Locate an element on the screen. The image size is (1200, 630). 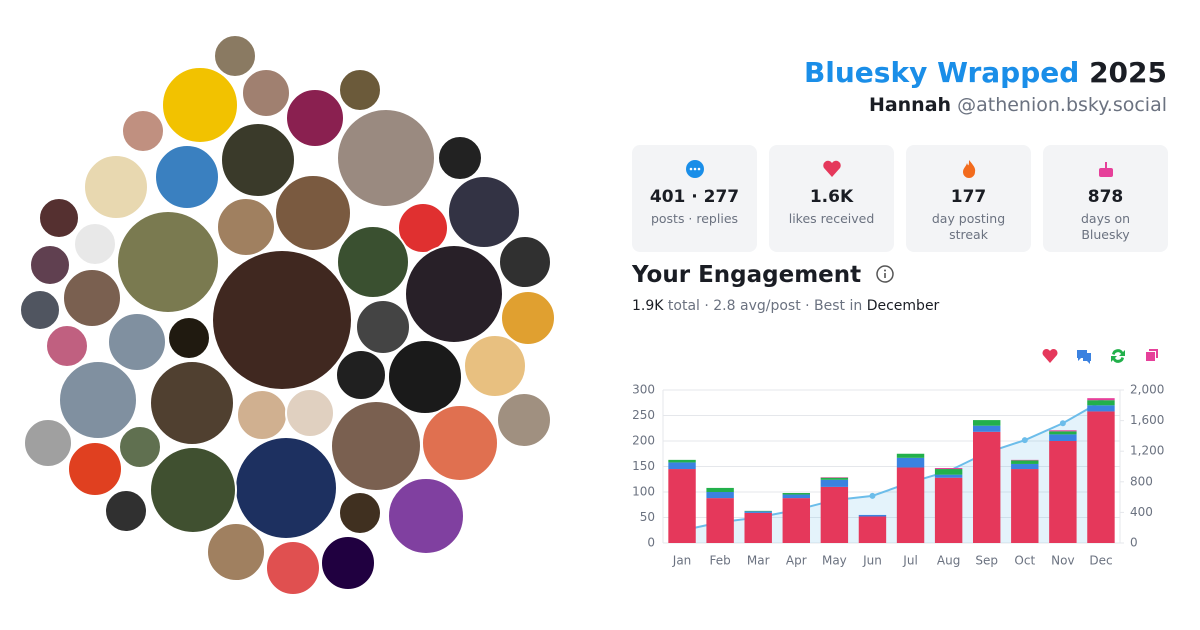
stat-card: 1.6K likes received is located at coordinates (831, 198).